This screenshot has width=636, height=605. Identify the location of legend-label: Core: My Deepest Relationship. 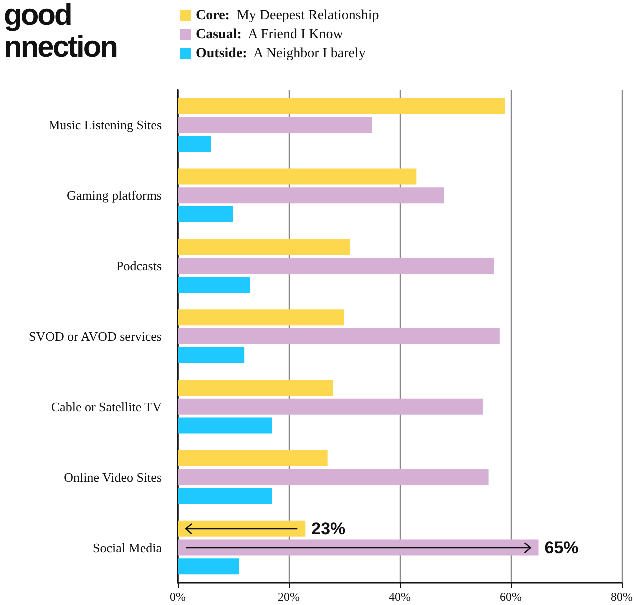
(288, 16).